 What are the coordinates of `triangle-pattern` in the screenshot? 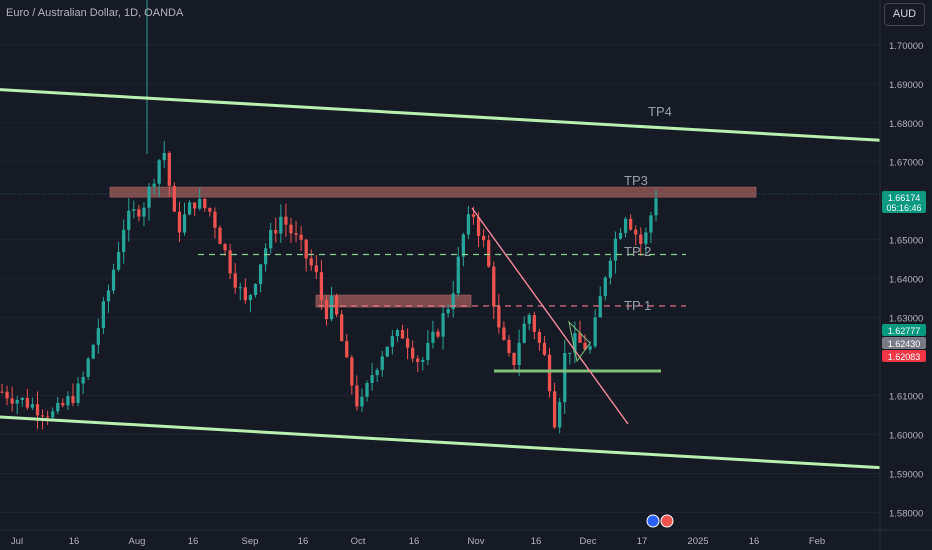 It's located at (579, 341).